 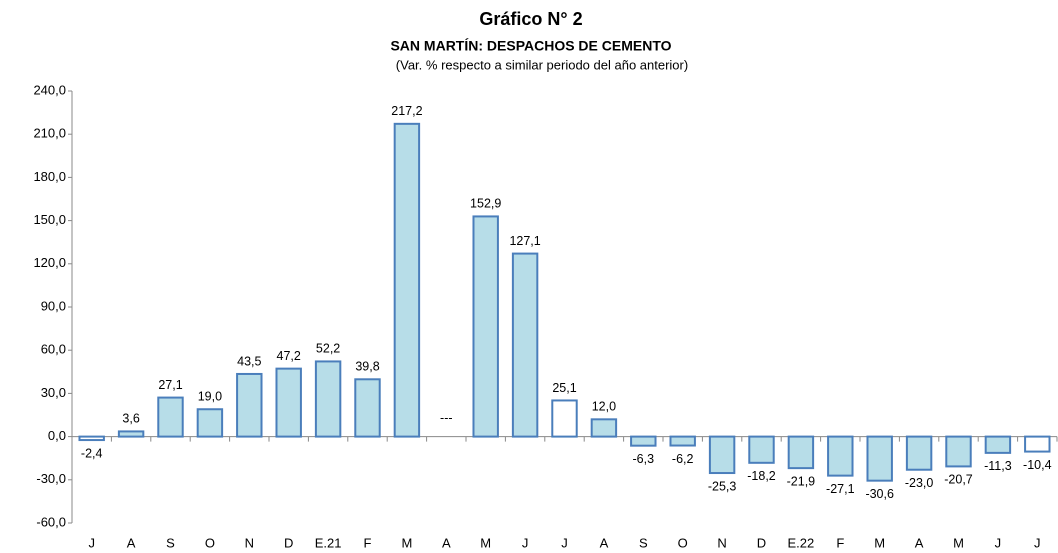 What do you see at coordinates (761, 476) in the screenshot?
I see `value-label: -18,2` at bounding box center [761, 476].